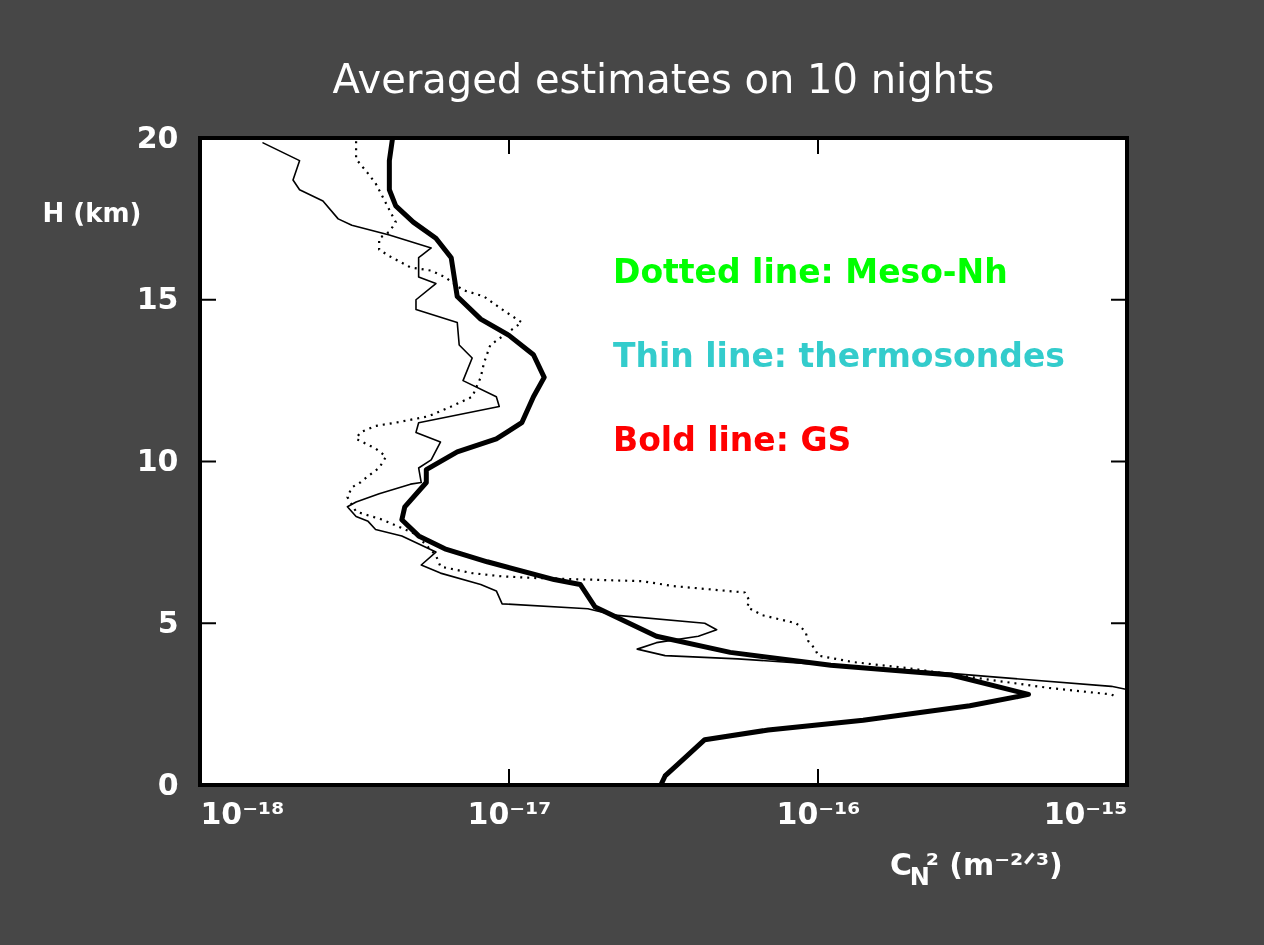  I want to click on y-tick-label: 10, so click(157, 460).